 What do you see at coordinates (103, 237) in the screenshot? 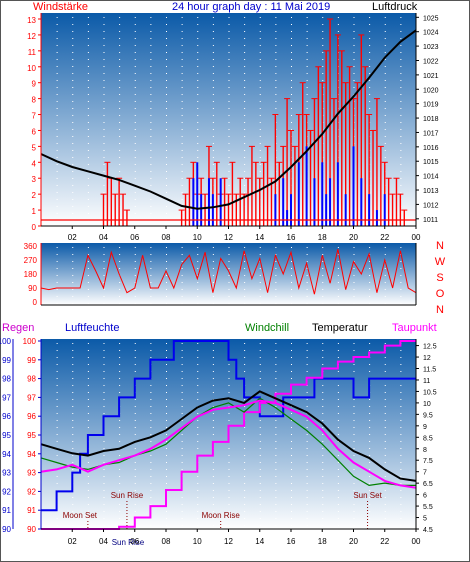
I see `wind-x-tick-label: 04` at bounding box center [103, 237].